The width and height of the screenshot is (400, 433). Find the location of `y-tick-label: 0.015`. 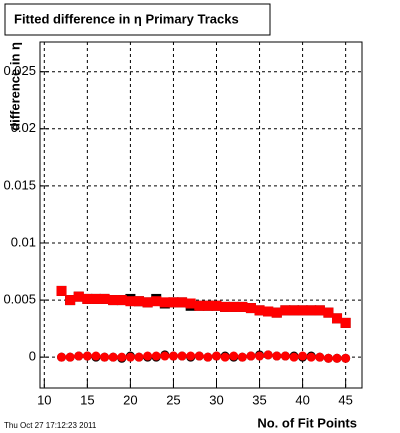

y-tick-label: 0.015 is located at coordinates (19, 184).